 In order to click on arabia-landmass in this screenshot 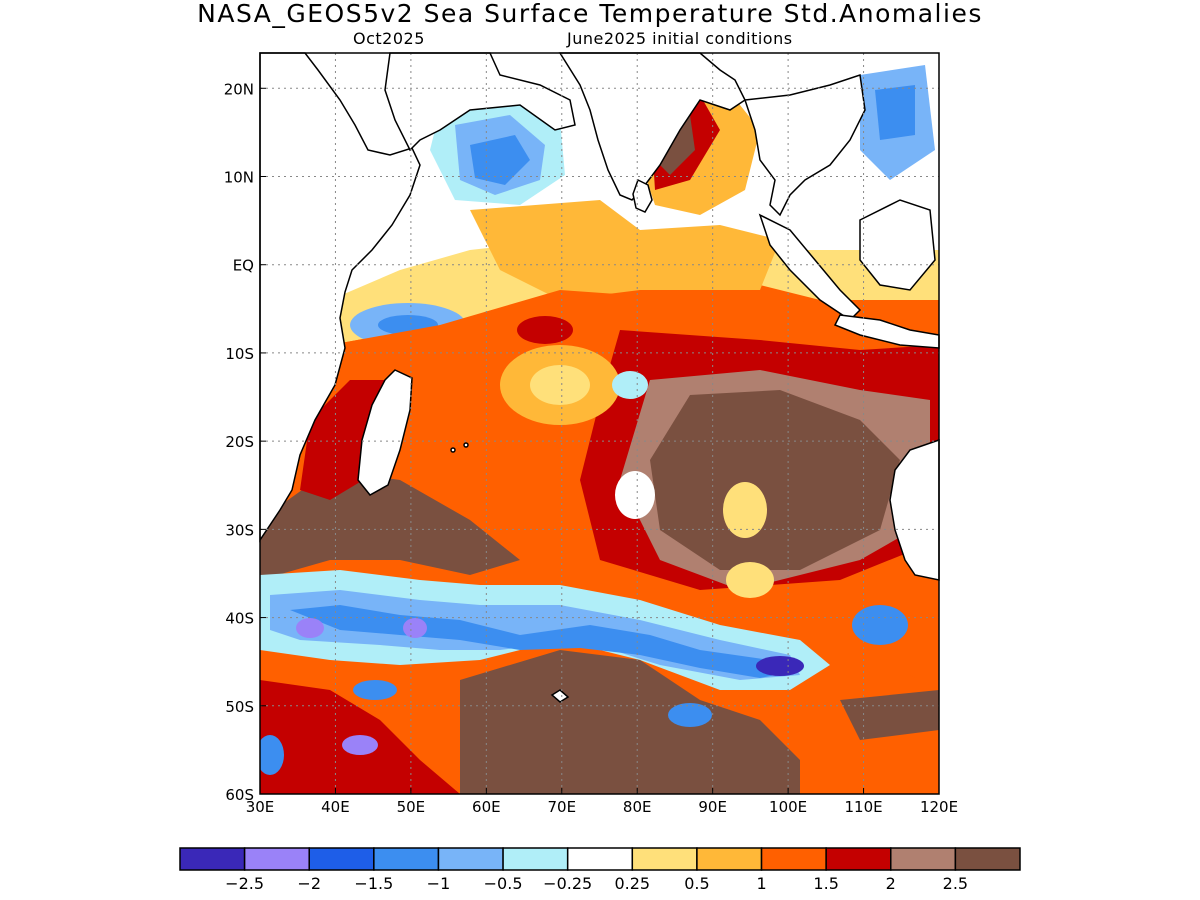, I will do `click(480, 102)`.